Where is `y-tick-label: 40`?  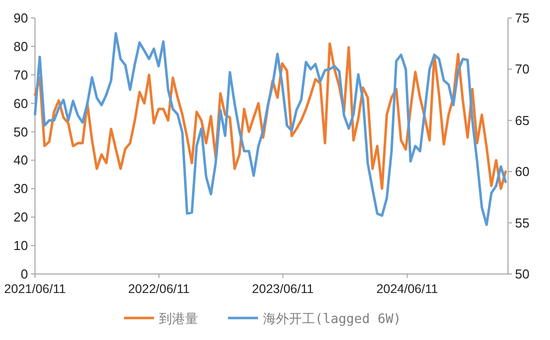 y-tick-label: 40 is located at coordinates (21, 160).